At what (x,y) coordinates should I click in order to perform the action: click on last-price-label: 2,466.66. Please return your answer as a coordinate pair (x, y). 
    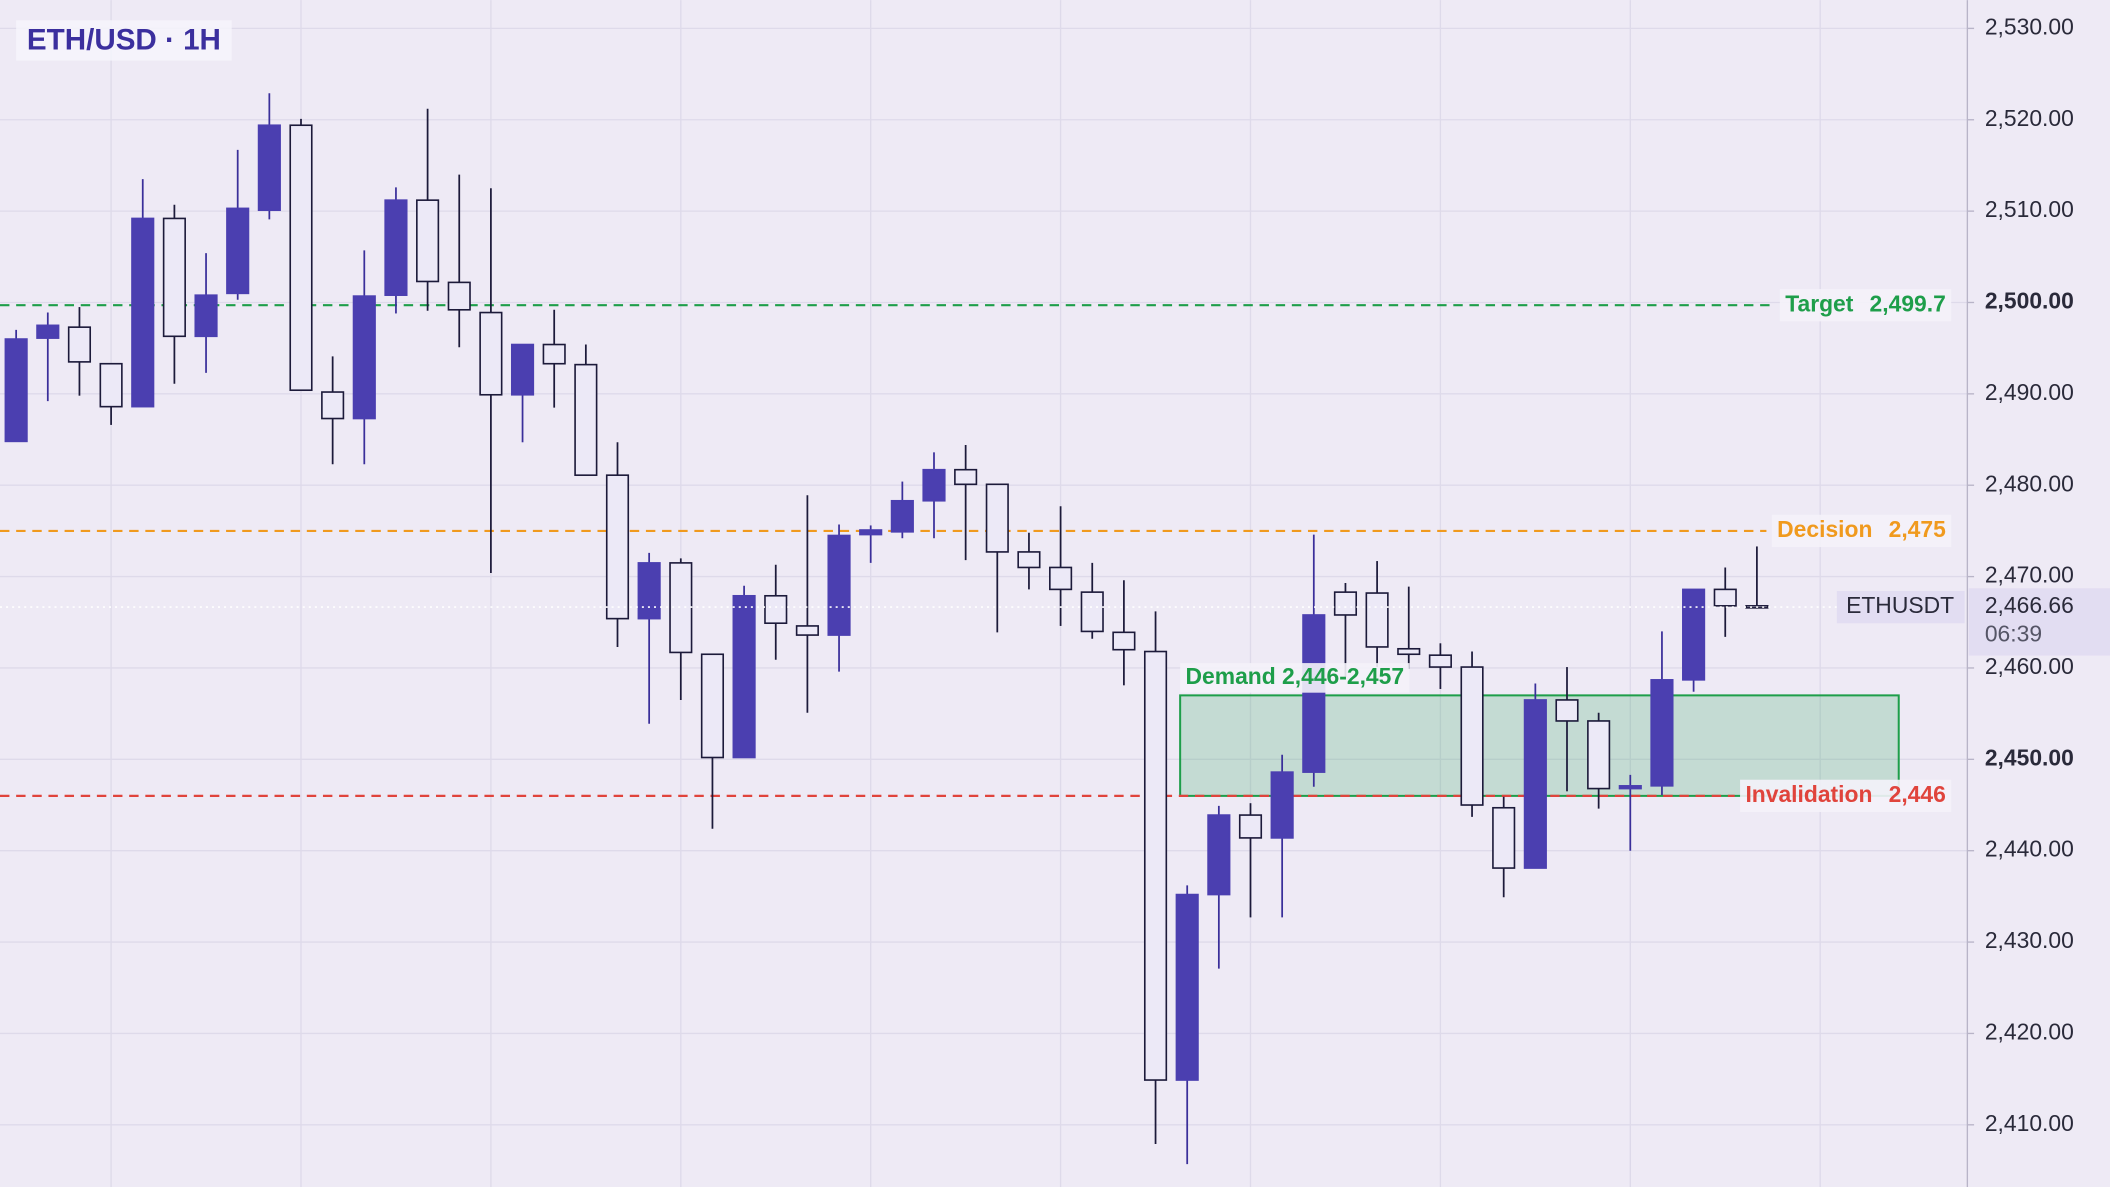
    Looking at the image, I should click on (2029, 605).